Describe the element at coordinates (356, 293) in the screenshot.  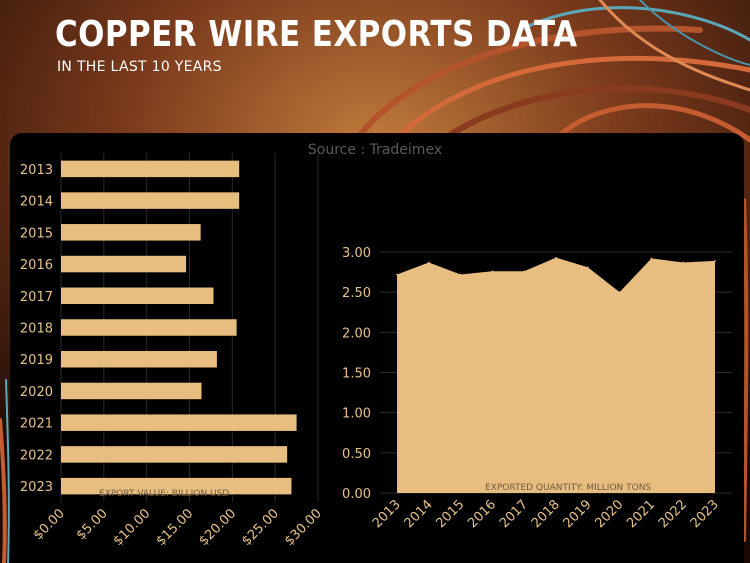
I see `area-y-tick-label: 2.50` at that location.